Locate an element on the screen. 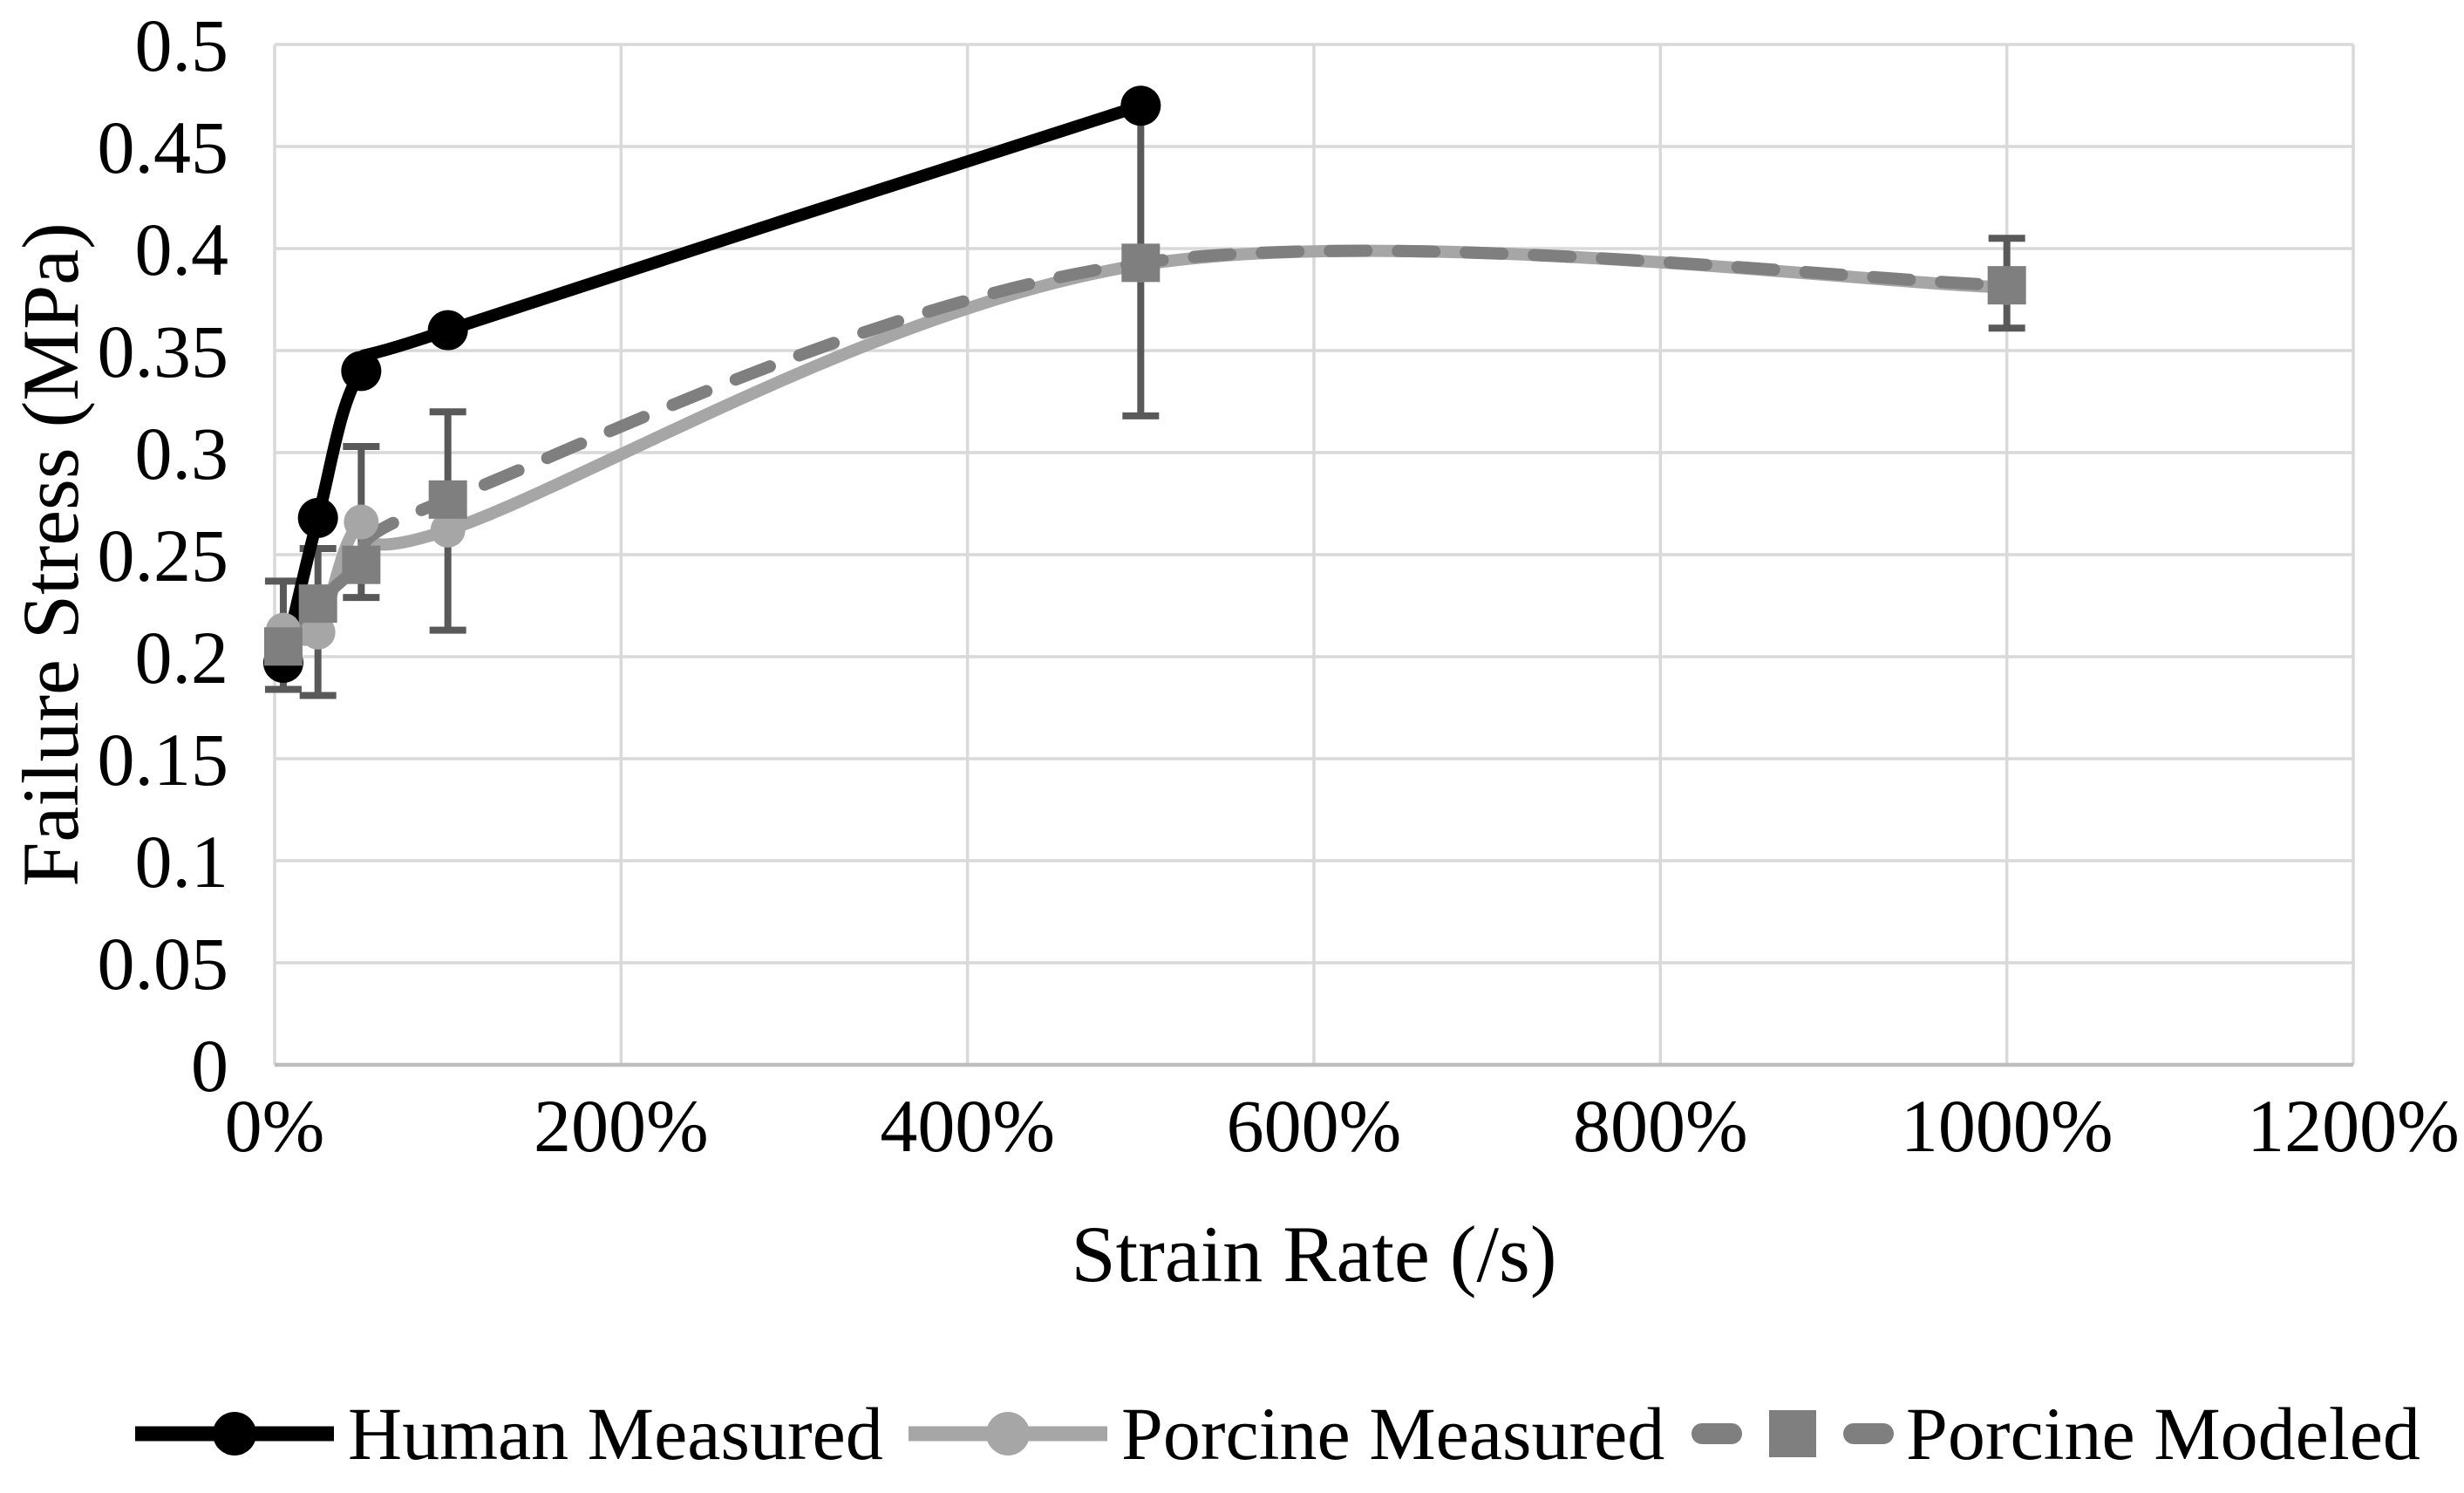 Image resolution: width=2464 pixels, height=1493 pixels. y-tick-label: 0.4 is located at coordinates (182, 249).